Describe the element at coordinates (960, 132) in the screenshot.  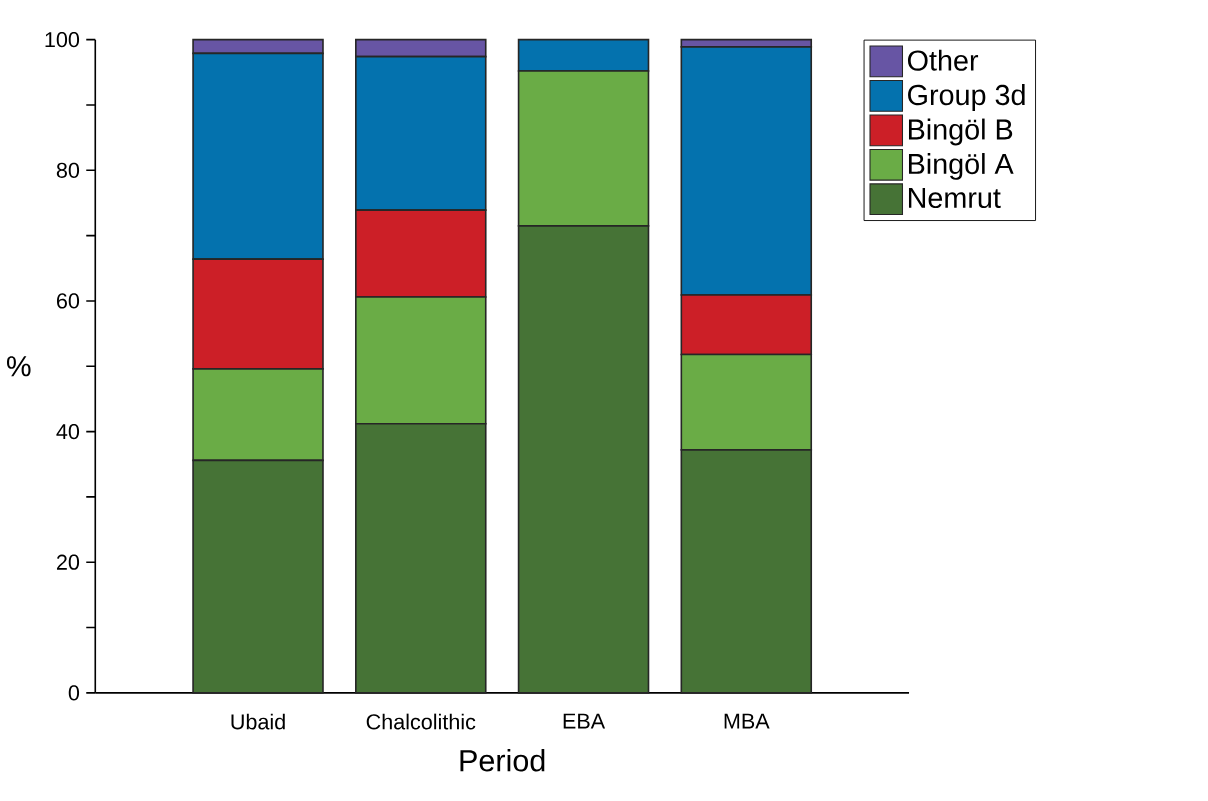
I see `legend-label: Bingöl B` at that location.